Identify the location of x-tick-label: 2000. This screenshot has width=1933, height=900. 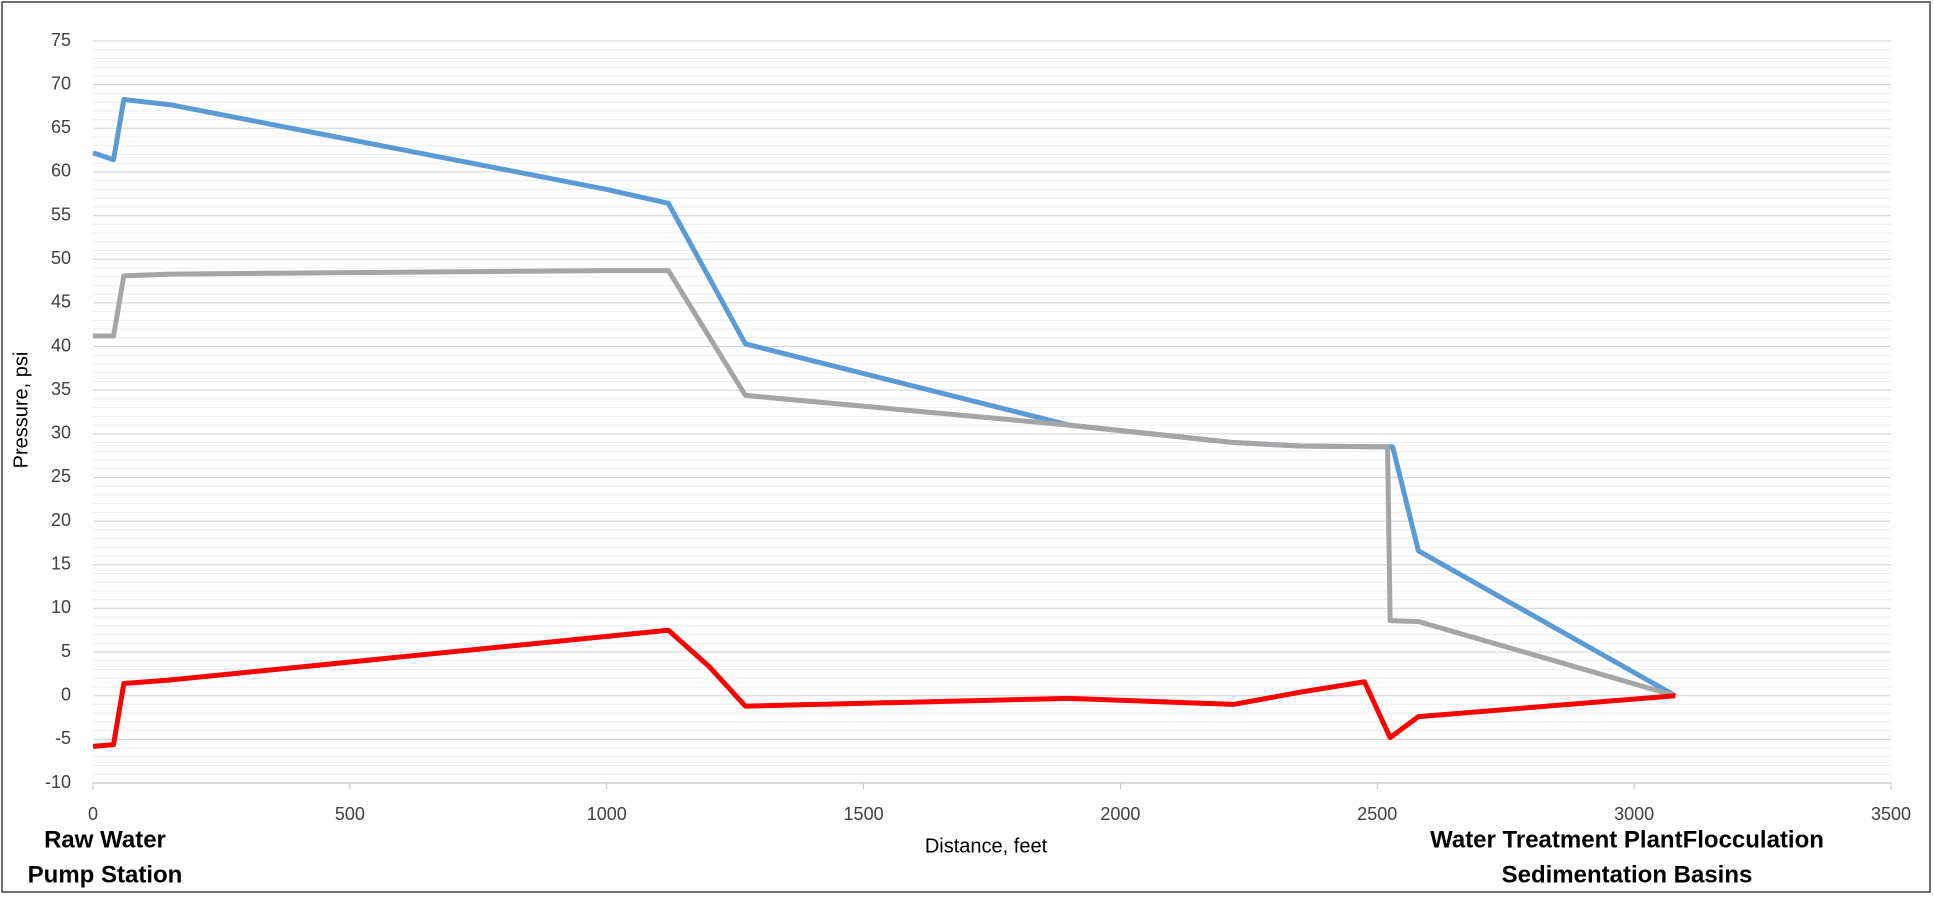
(1120, 814).